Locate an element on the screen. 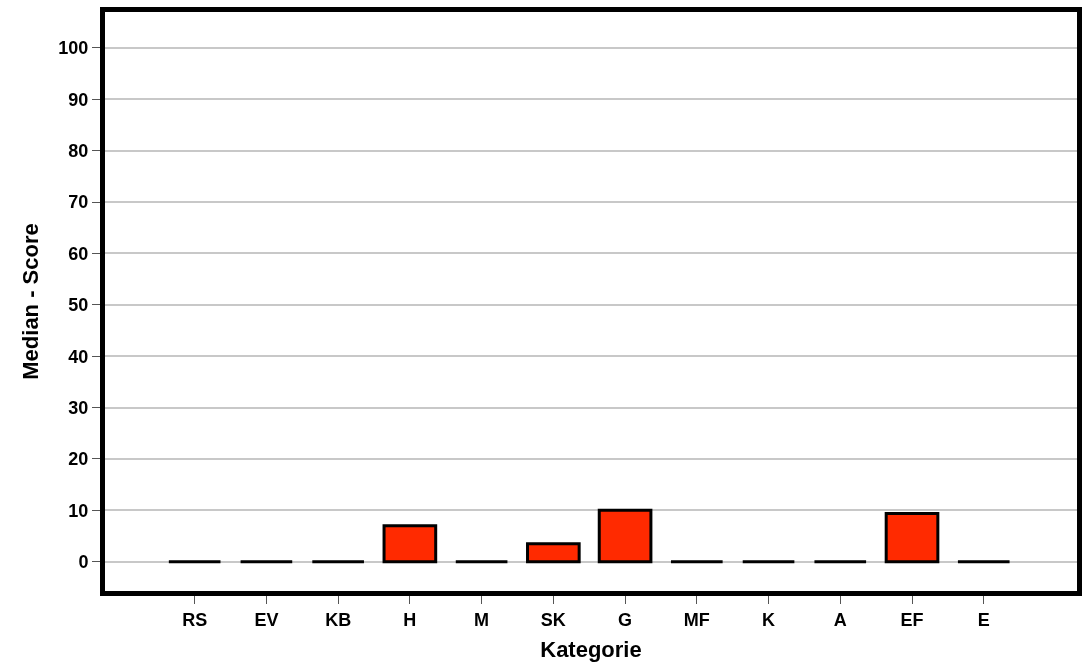 This screenshot has width=1084, height=666. x-tick-label: KB is located at coordinates (338, 619).